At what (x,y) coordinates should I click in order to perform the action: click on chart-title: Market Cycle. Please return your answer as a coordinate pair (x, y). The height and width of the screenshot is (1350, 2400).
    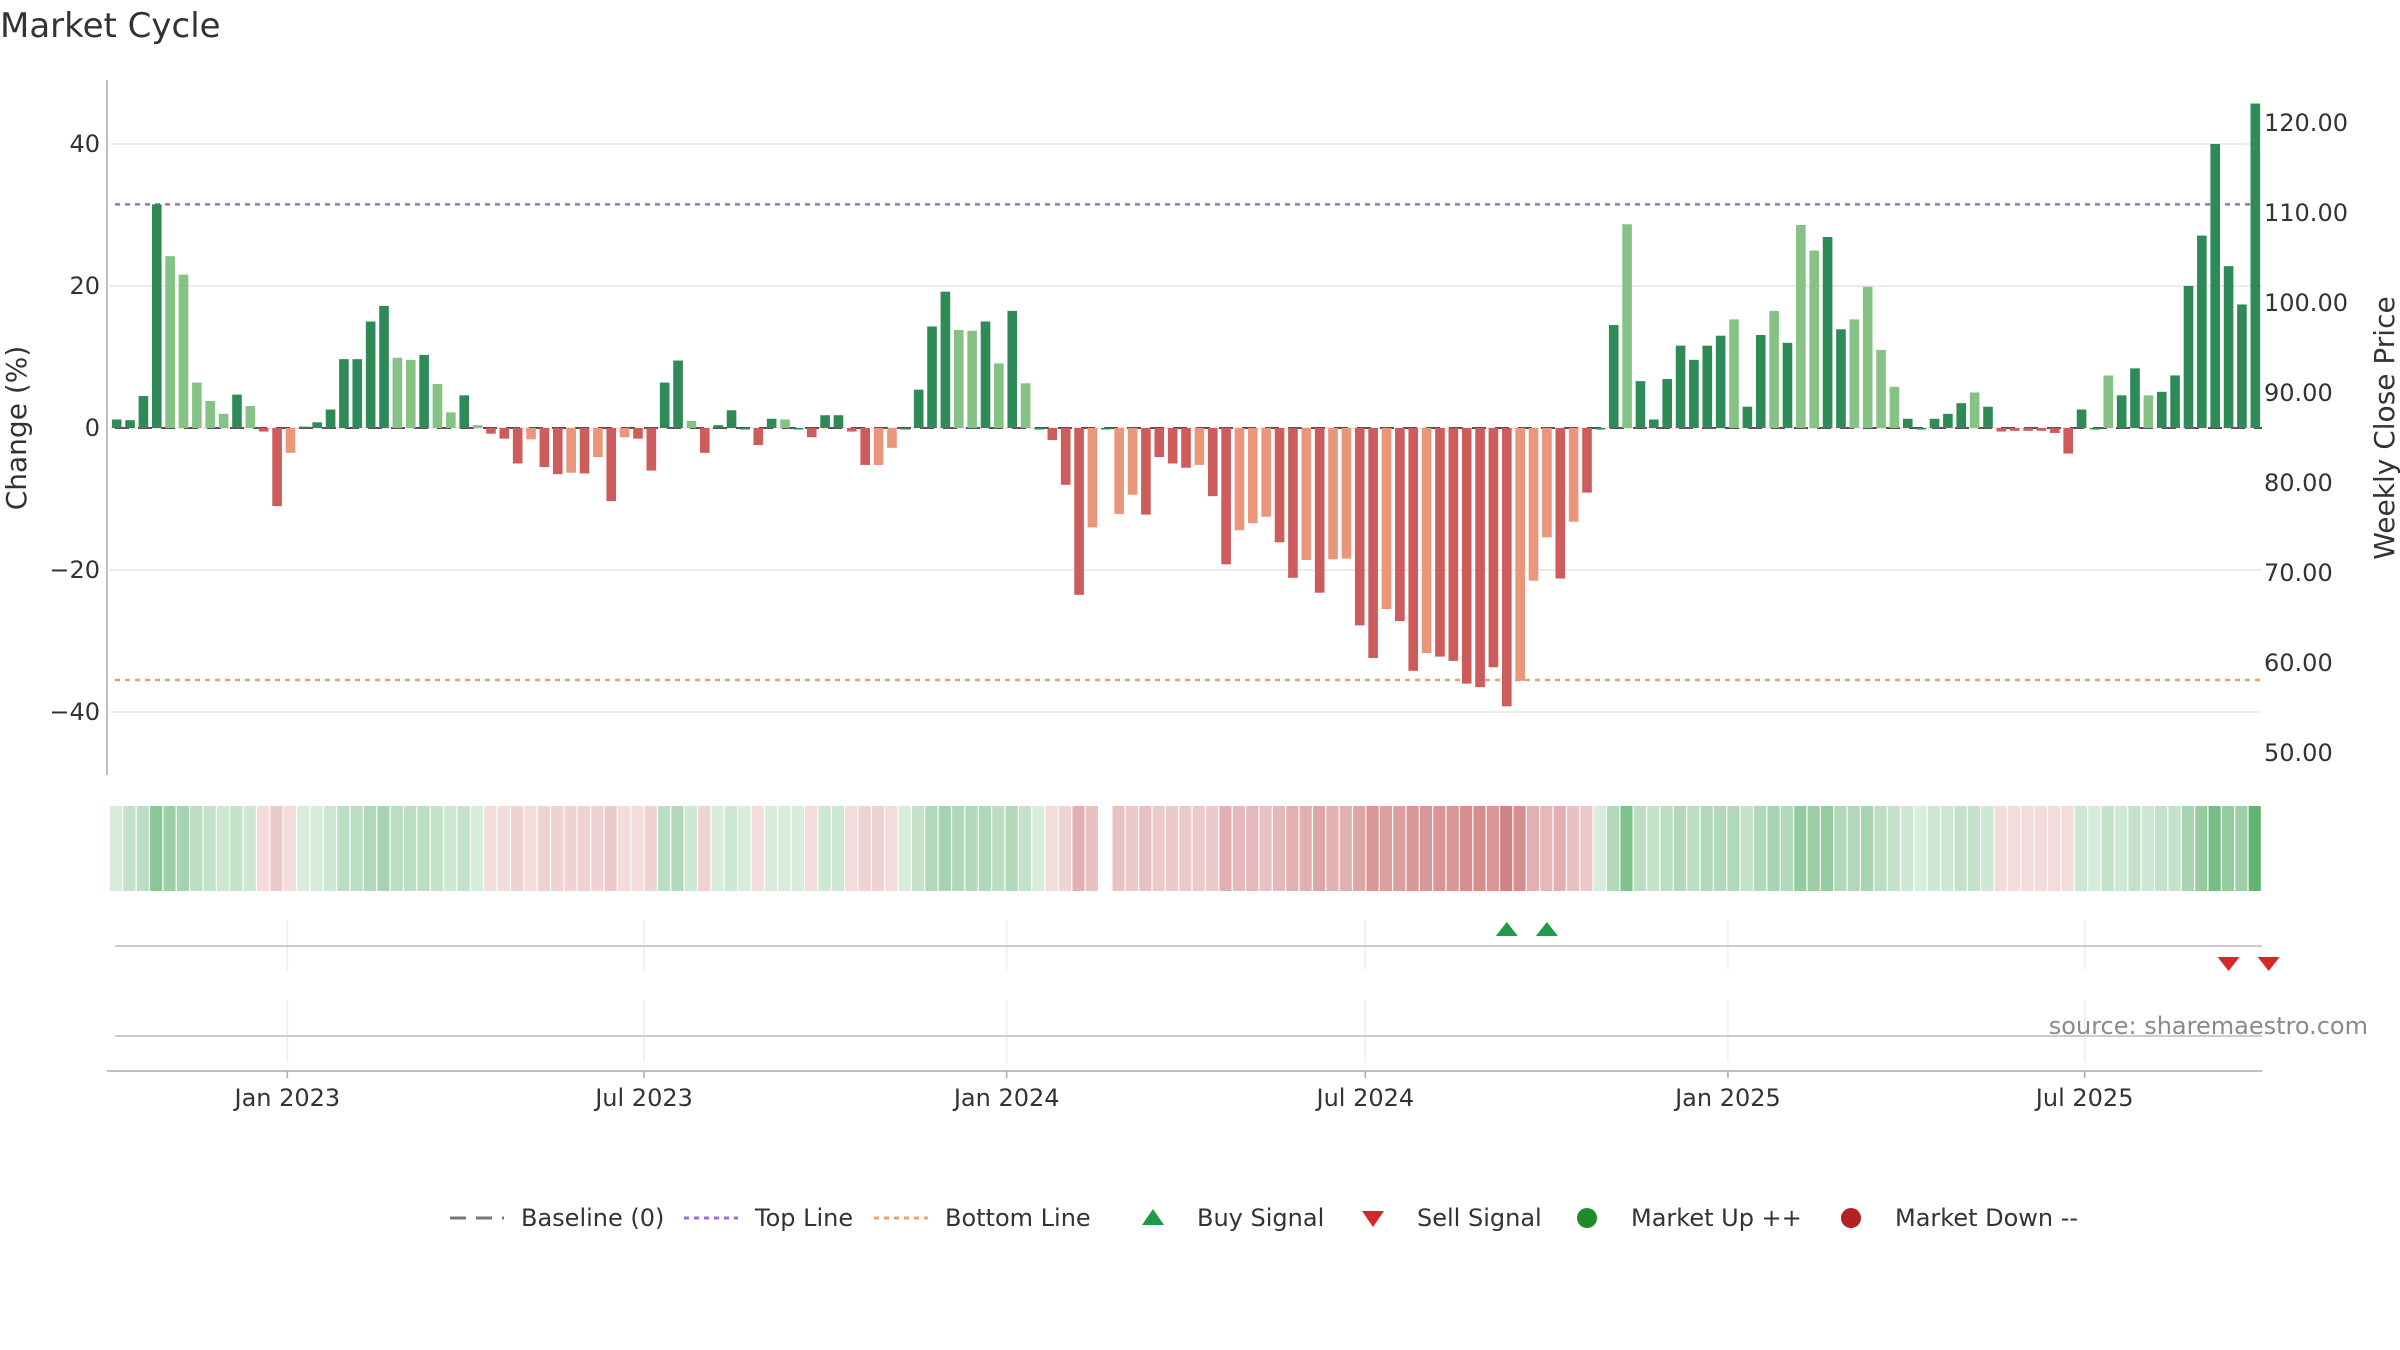
    Looking at the image, I should click on (110, 26).